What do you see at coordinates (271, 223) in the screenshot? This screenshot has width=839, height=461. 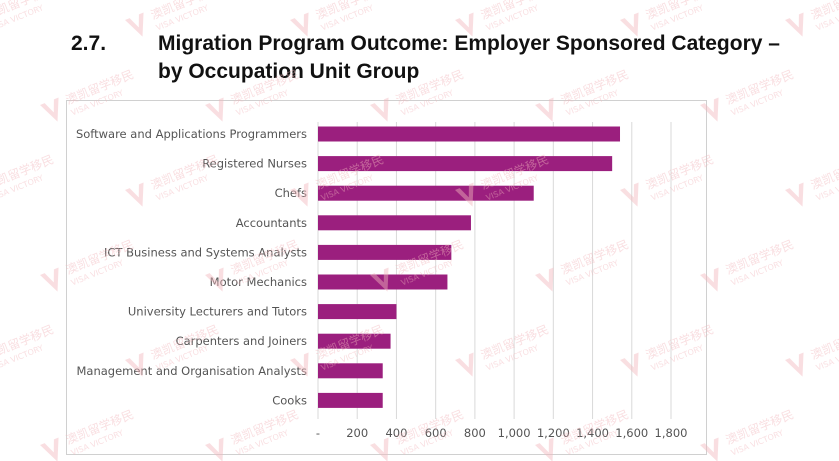 I see `category-label: Accountants` at bounding box center [271, 223].